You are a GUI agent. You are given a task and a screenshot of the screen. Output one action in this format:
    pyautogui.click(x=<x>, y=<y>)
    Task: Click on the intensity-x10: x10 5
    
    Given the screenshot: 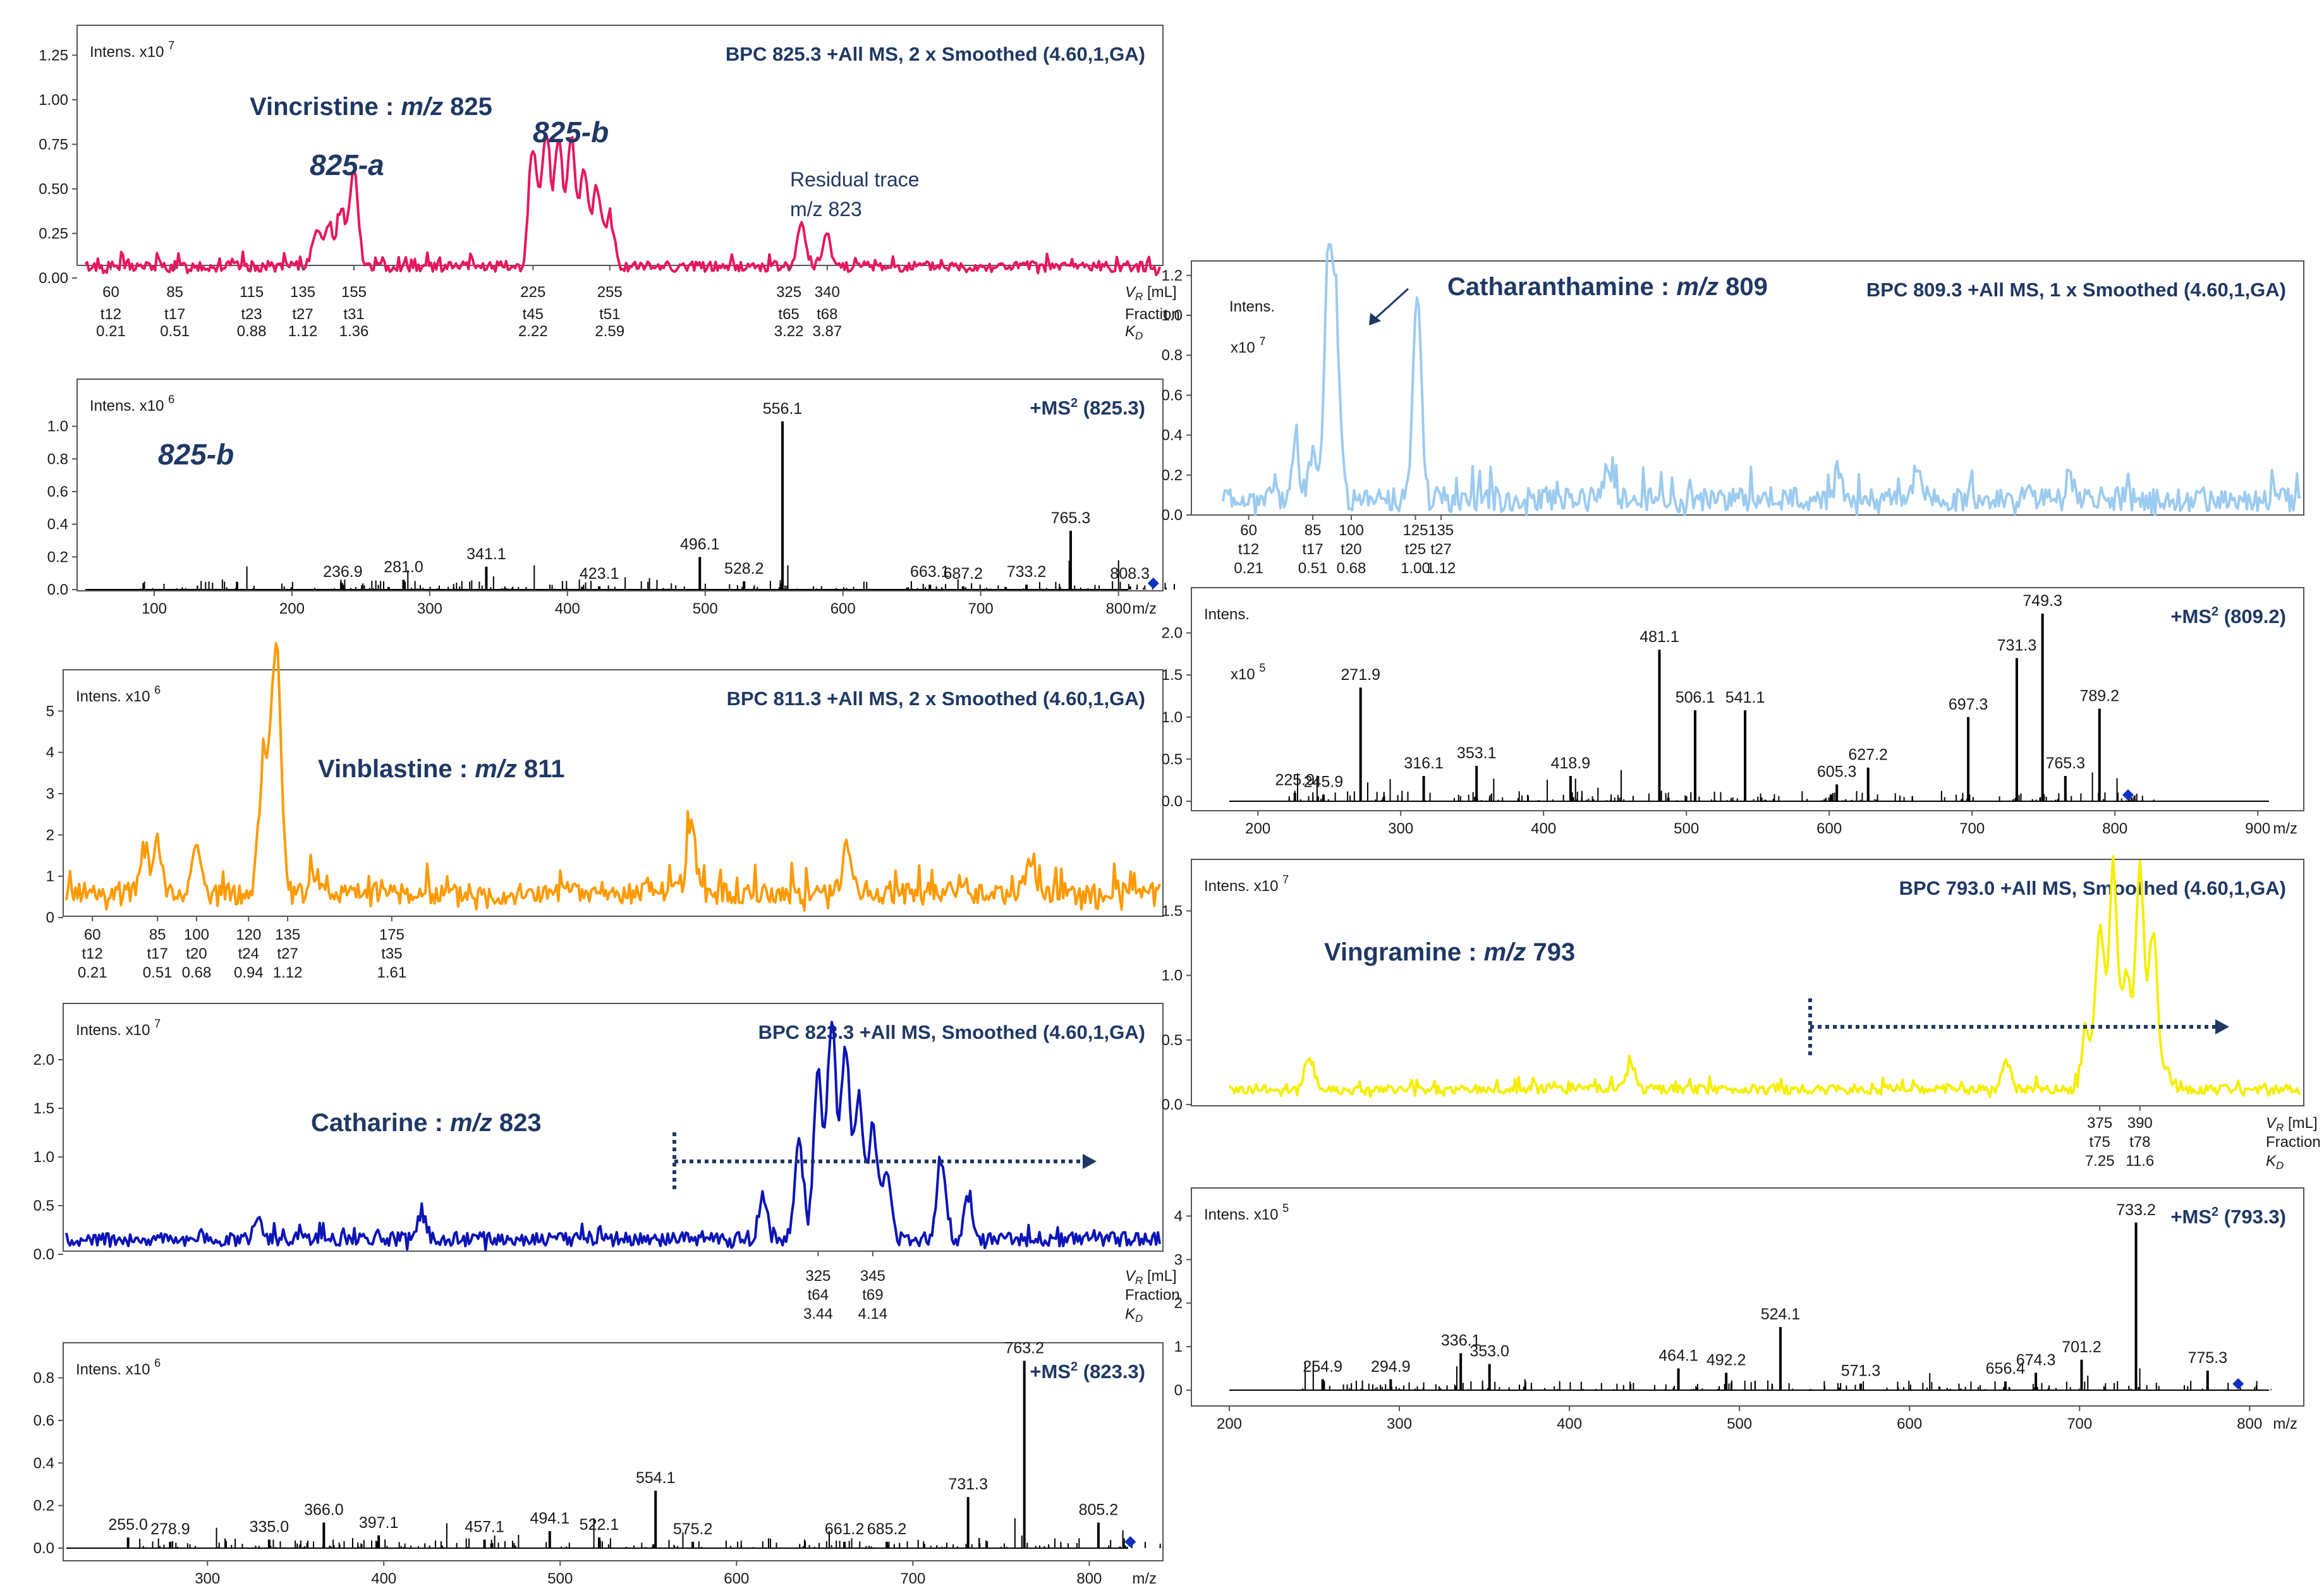 What is the action you would take?
    pyautogui.click(x=1248, y=672)
    